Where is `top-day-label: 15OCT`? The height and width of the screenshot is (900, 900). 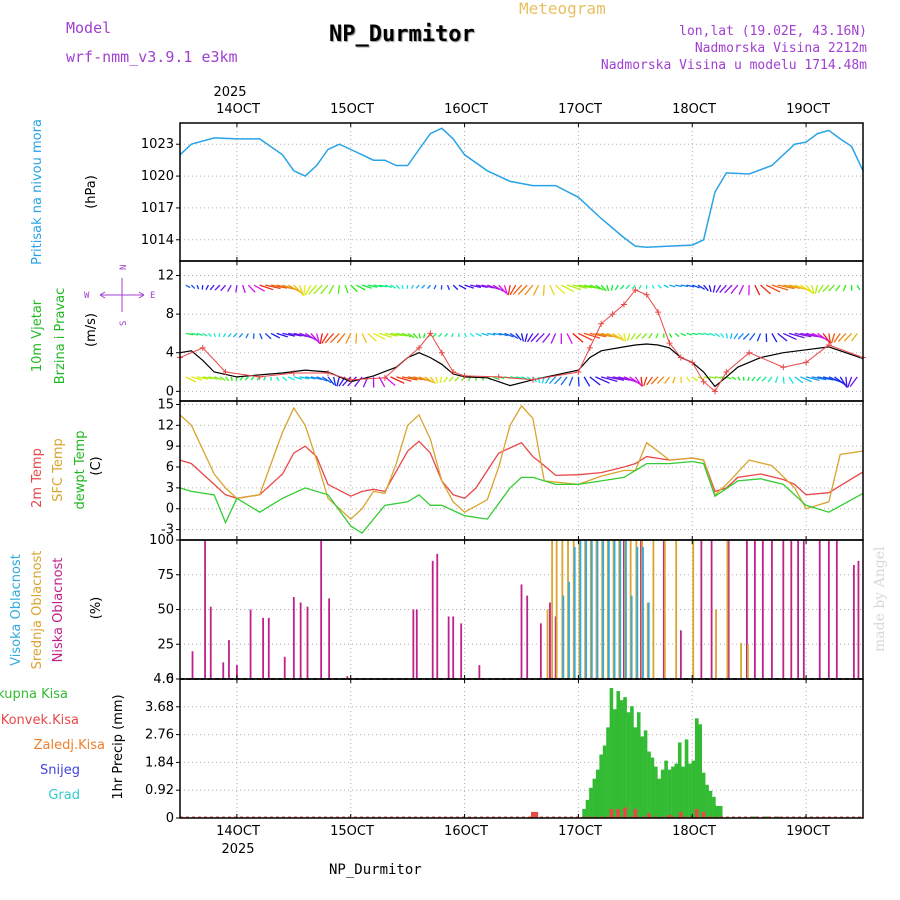 top-day-label: 15OCT is located at coordinates (352, 109).